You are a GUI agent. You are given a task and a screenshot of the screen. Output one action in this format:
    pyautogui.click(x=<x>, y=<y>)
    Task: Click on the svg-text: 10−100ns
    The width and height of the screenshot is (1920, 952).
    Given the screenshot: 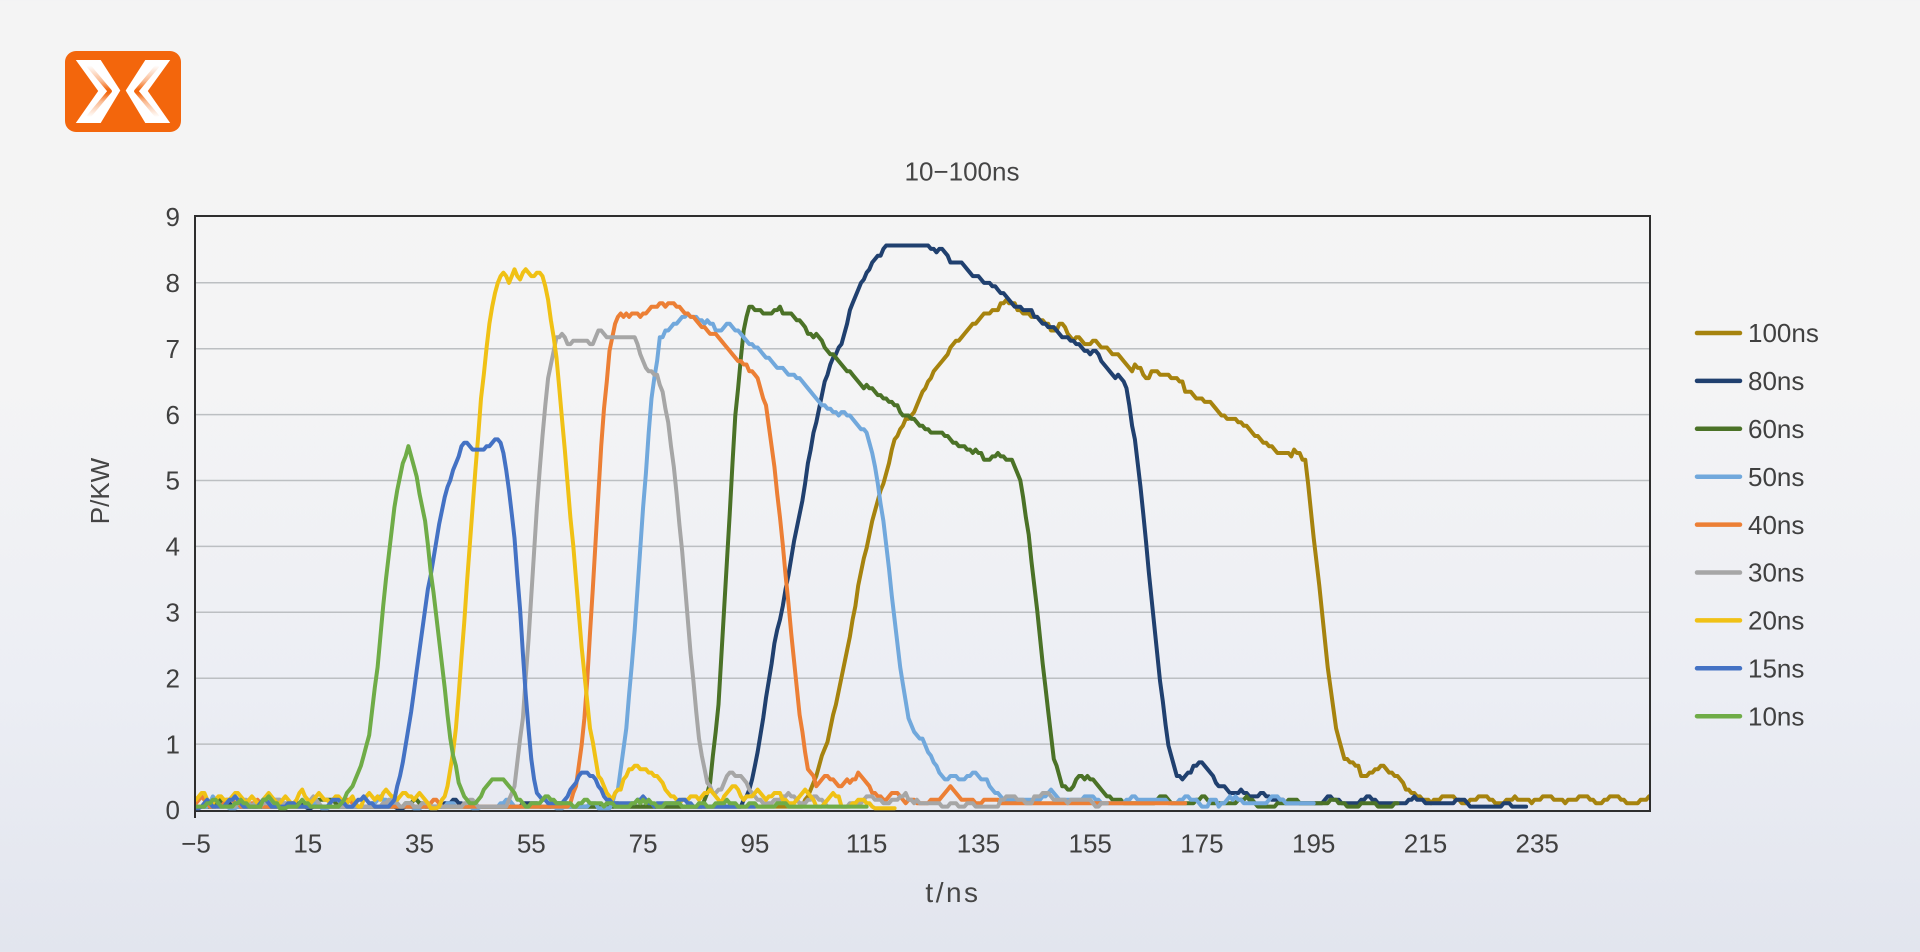 What is the action you would take?
    pyautogui.click(x=962, y=172)
    